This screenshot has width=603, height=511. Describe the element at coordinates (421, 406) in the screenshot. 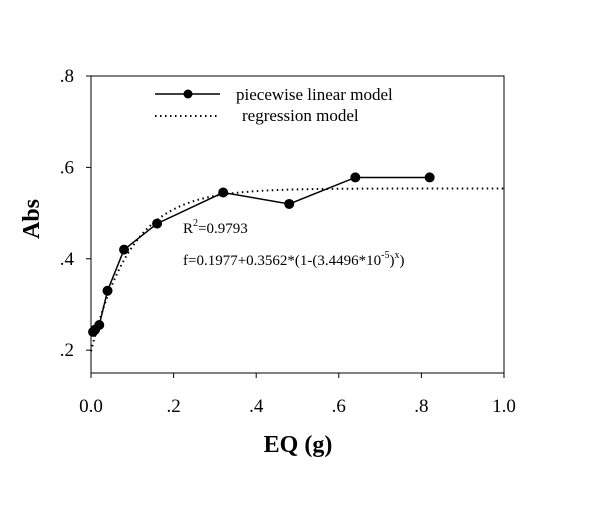

I see `x-tick-label: .8` at that location.